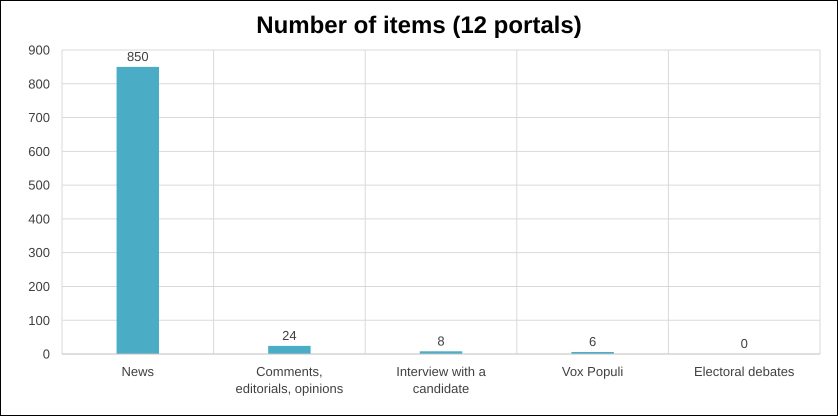  I want to click on x-tick-label: Interview with a candidate, so click(441, 380).